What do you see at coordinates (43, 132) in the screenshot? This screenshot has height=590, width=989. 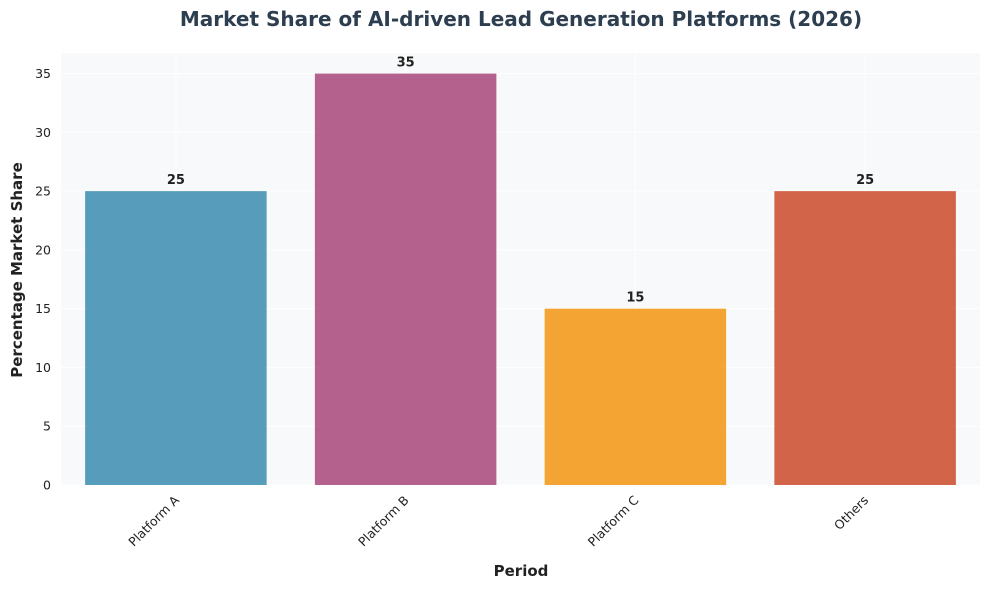 I see `y-tick-label: 30` at bounding box center [43, 132].